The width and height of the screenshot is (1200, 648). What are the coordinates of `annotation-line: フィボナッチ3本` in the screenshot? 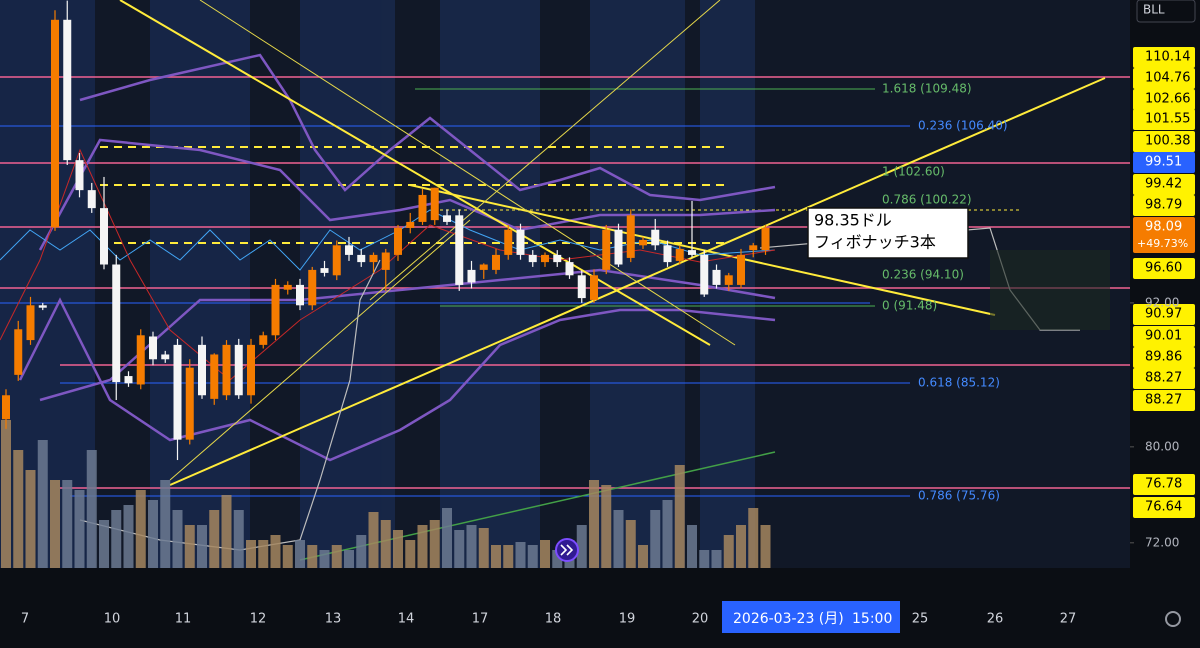 It's located at (875, 242).